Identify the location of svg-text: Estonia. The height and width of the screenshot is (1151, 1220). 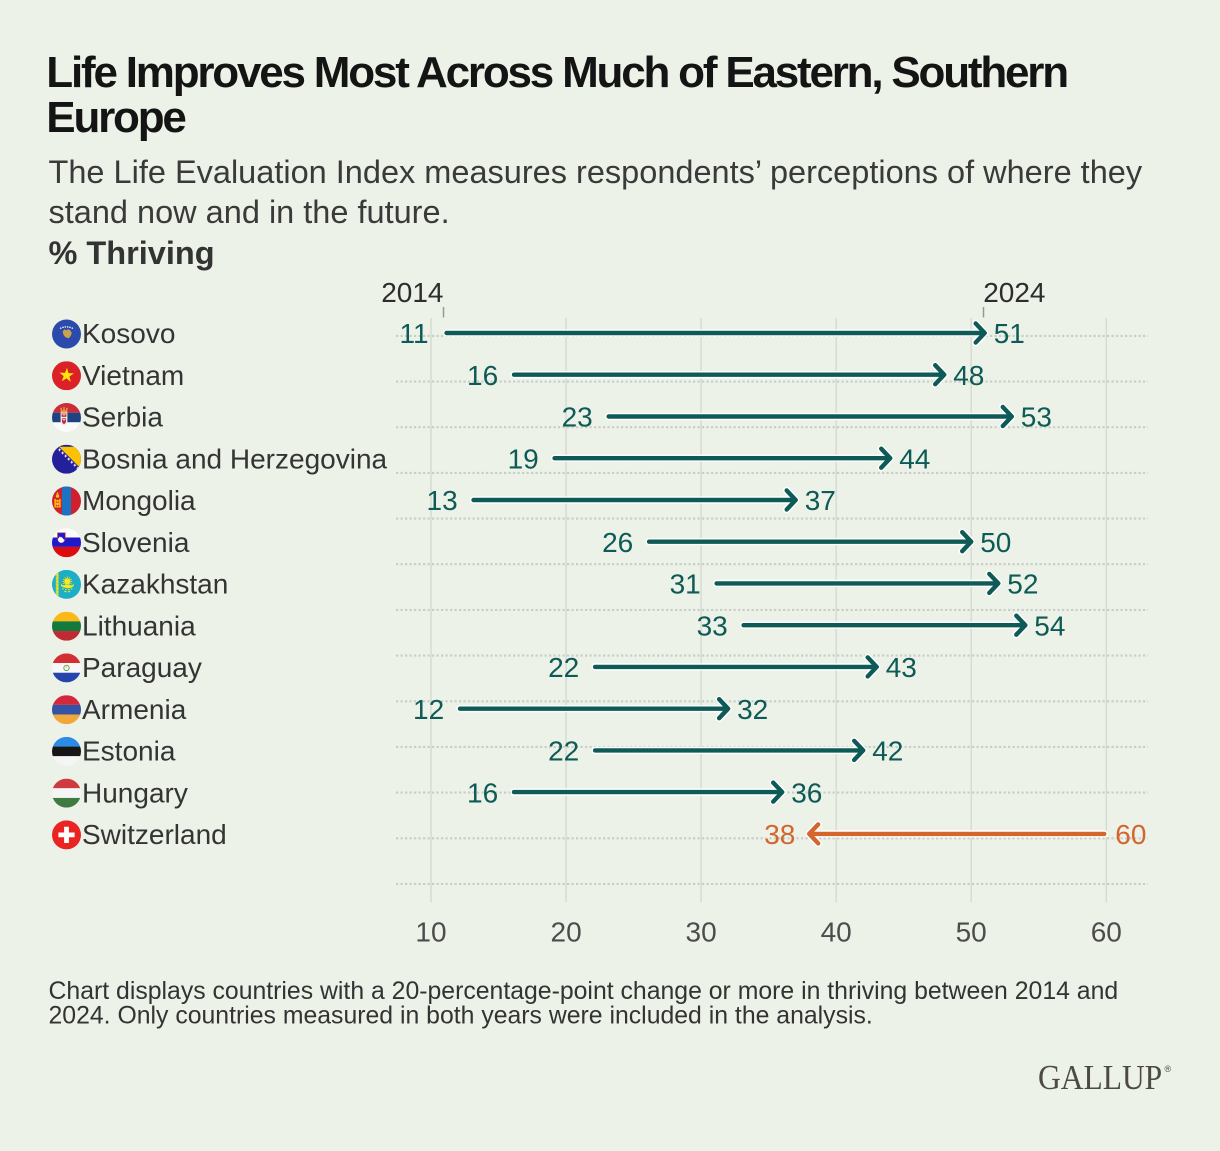
(129, 751).